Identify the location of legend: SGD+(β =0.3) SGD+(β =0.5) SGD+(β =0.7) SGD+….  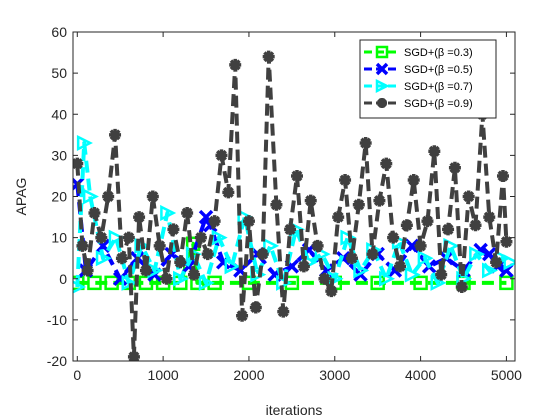
(428, 79).